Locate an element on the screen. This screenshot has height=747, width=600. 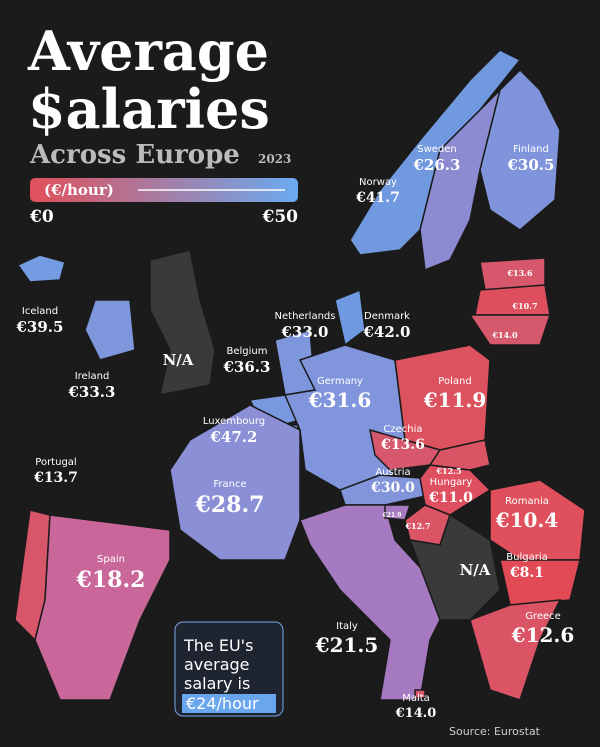
country-value: €21.5 is located at coordinates (347, 645).